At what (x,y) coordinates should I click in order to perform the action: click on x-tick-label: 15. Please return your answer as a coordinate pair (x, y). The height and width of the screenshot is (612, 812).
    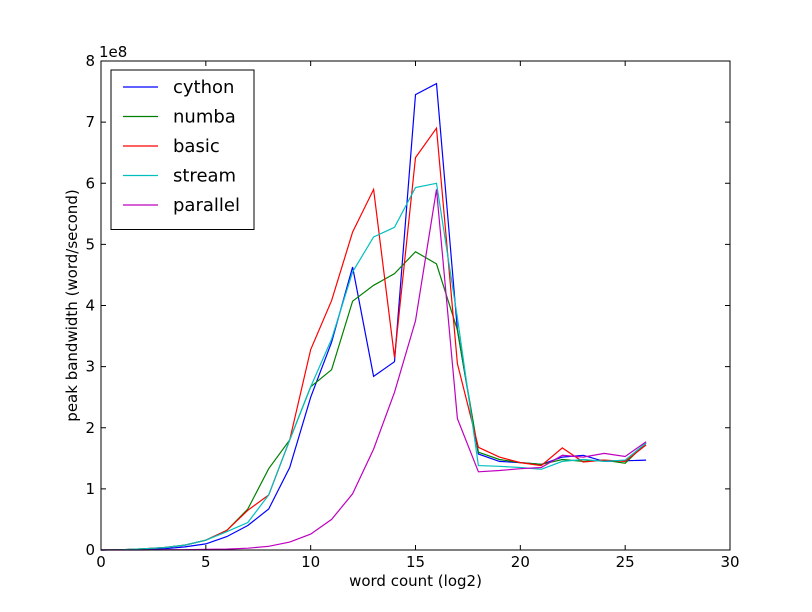
    Looking at the image, I should click on (415, 562).